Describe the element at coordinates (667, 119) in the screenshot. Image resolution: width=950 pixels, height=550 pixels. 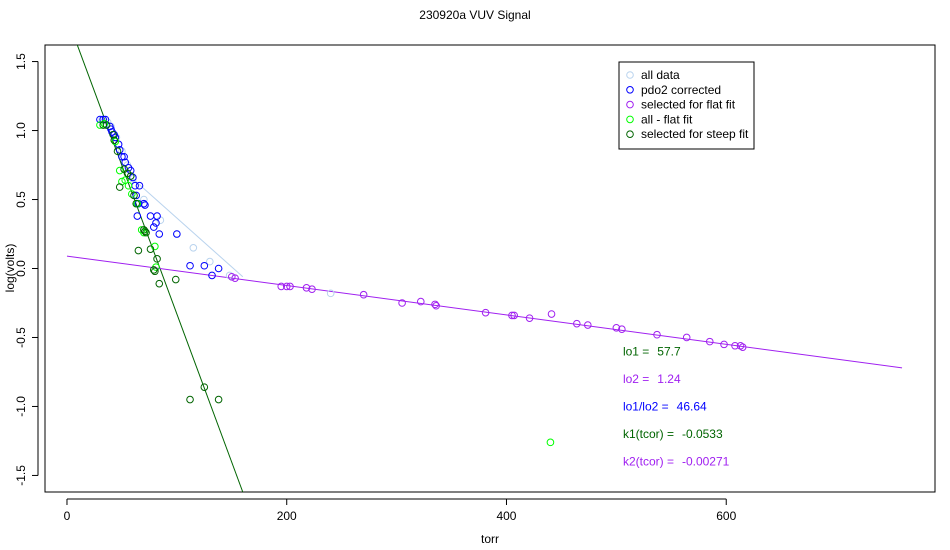
I see `legend-label: all - flat fit` at that location.